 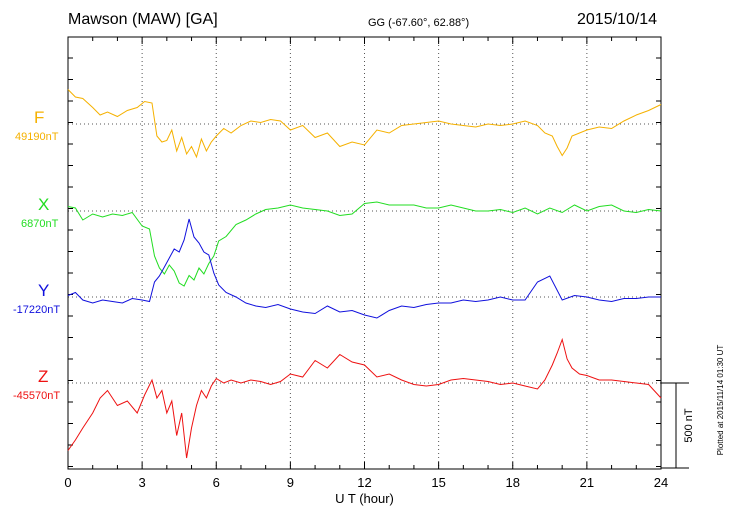 I want to click on plot-date: 2015/10/14, so click(x=617, y=19).